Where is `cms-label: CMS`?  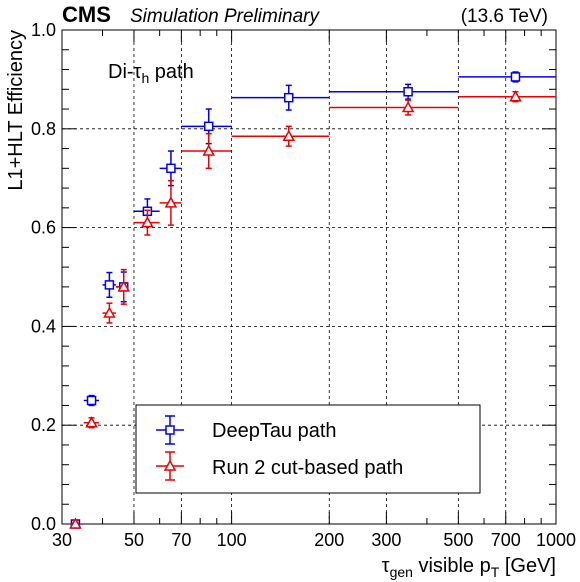
cms-label: CMS is located at coordinates (86, 14).